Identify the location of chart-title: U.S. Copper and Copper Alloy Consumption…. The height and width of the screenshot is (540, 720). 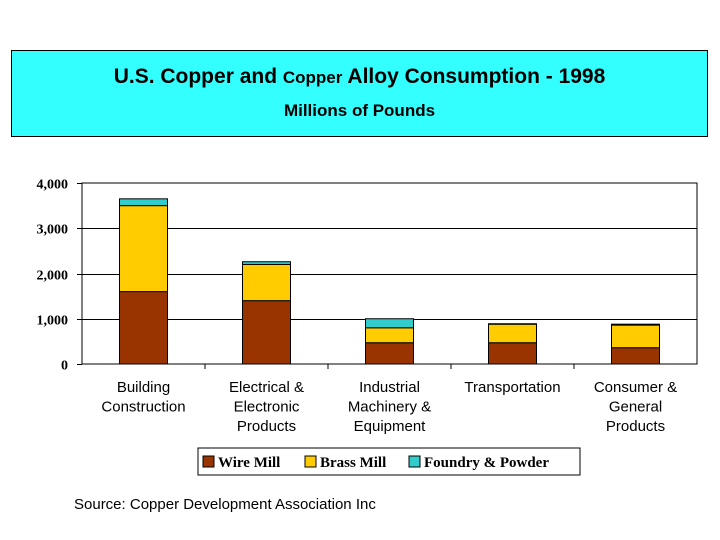
(359, 77).